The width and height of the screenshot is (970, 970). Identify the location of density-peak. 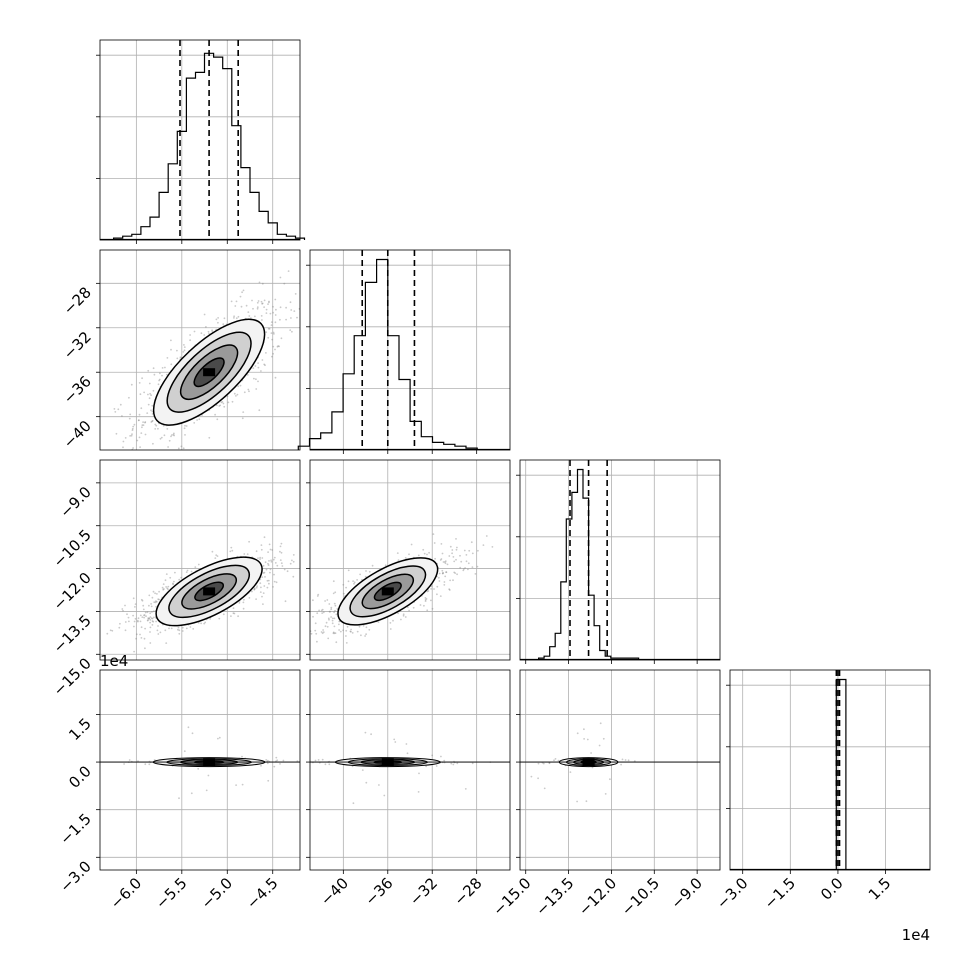
(209, 591).